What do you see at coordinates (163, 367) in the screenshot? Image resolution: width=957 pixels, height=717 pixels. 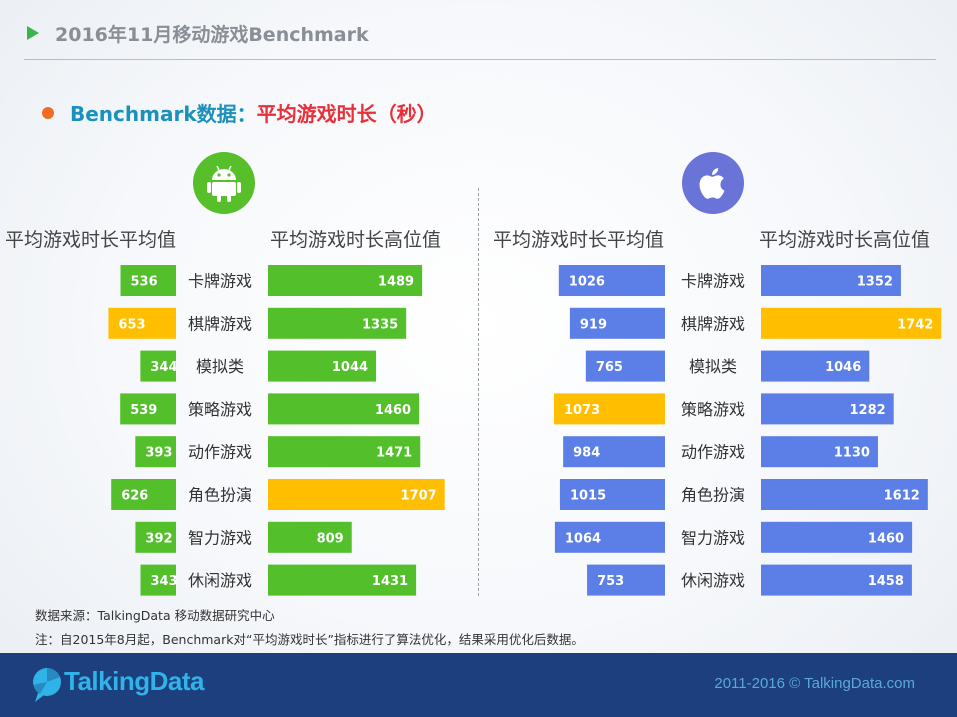 I see `bar-value-label: 344` at bounding box center [163, 367].